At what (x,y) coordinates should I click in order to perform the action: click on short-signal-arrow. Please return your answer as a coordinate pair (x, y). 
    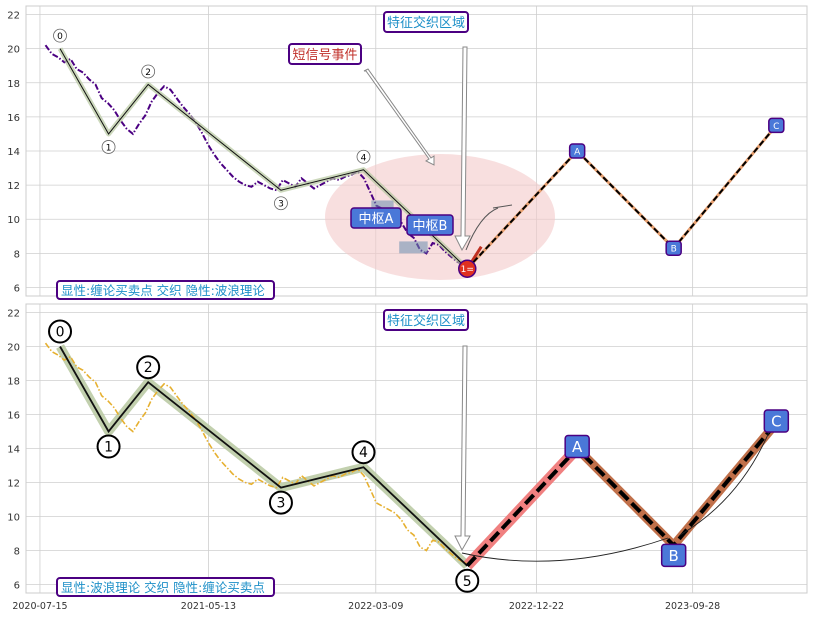
    Looking at the image, I should click on (399, 117).